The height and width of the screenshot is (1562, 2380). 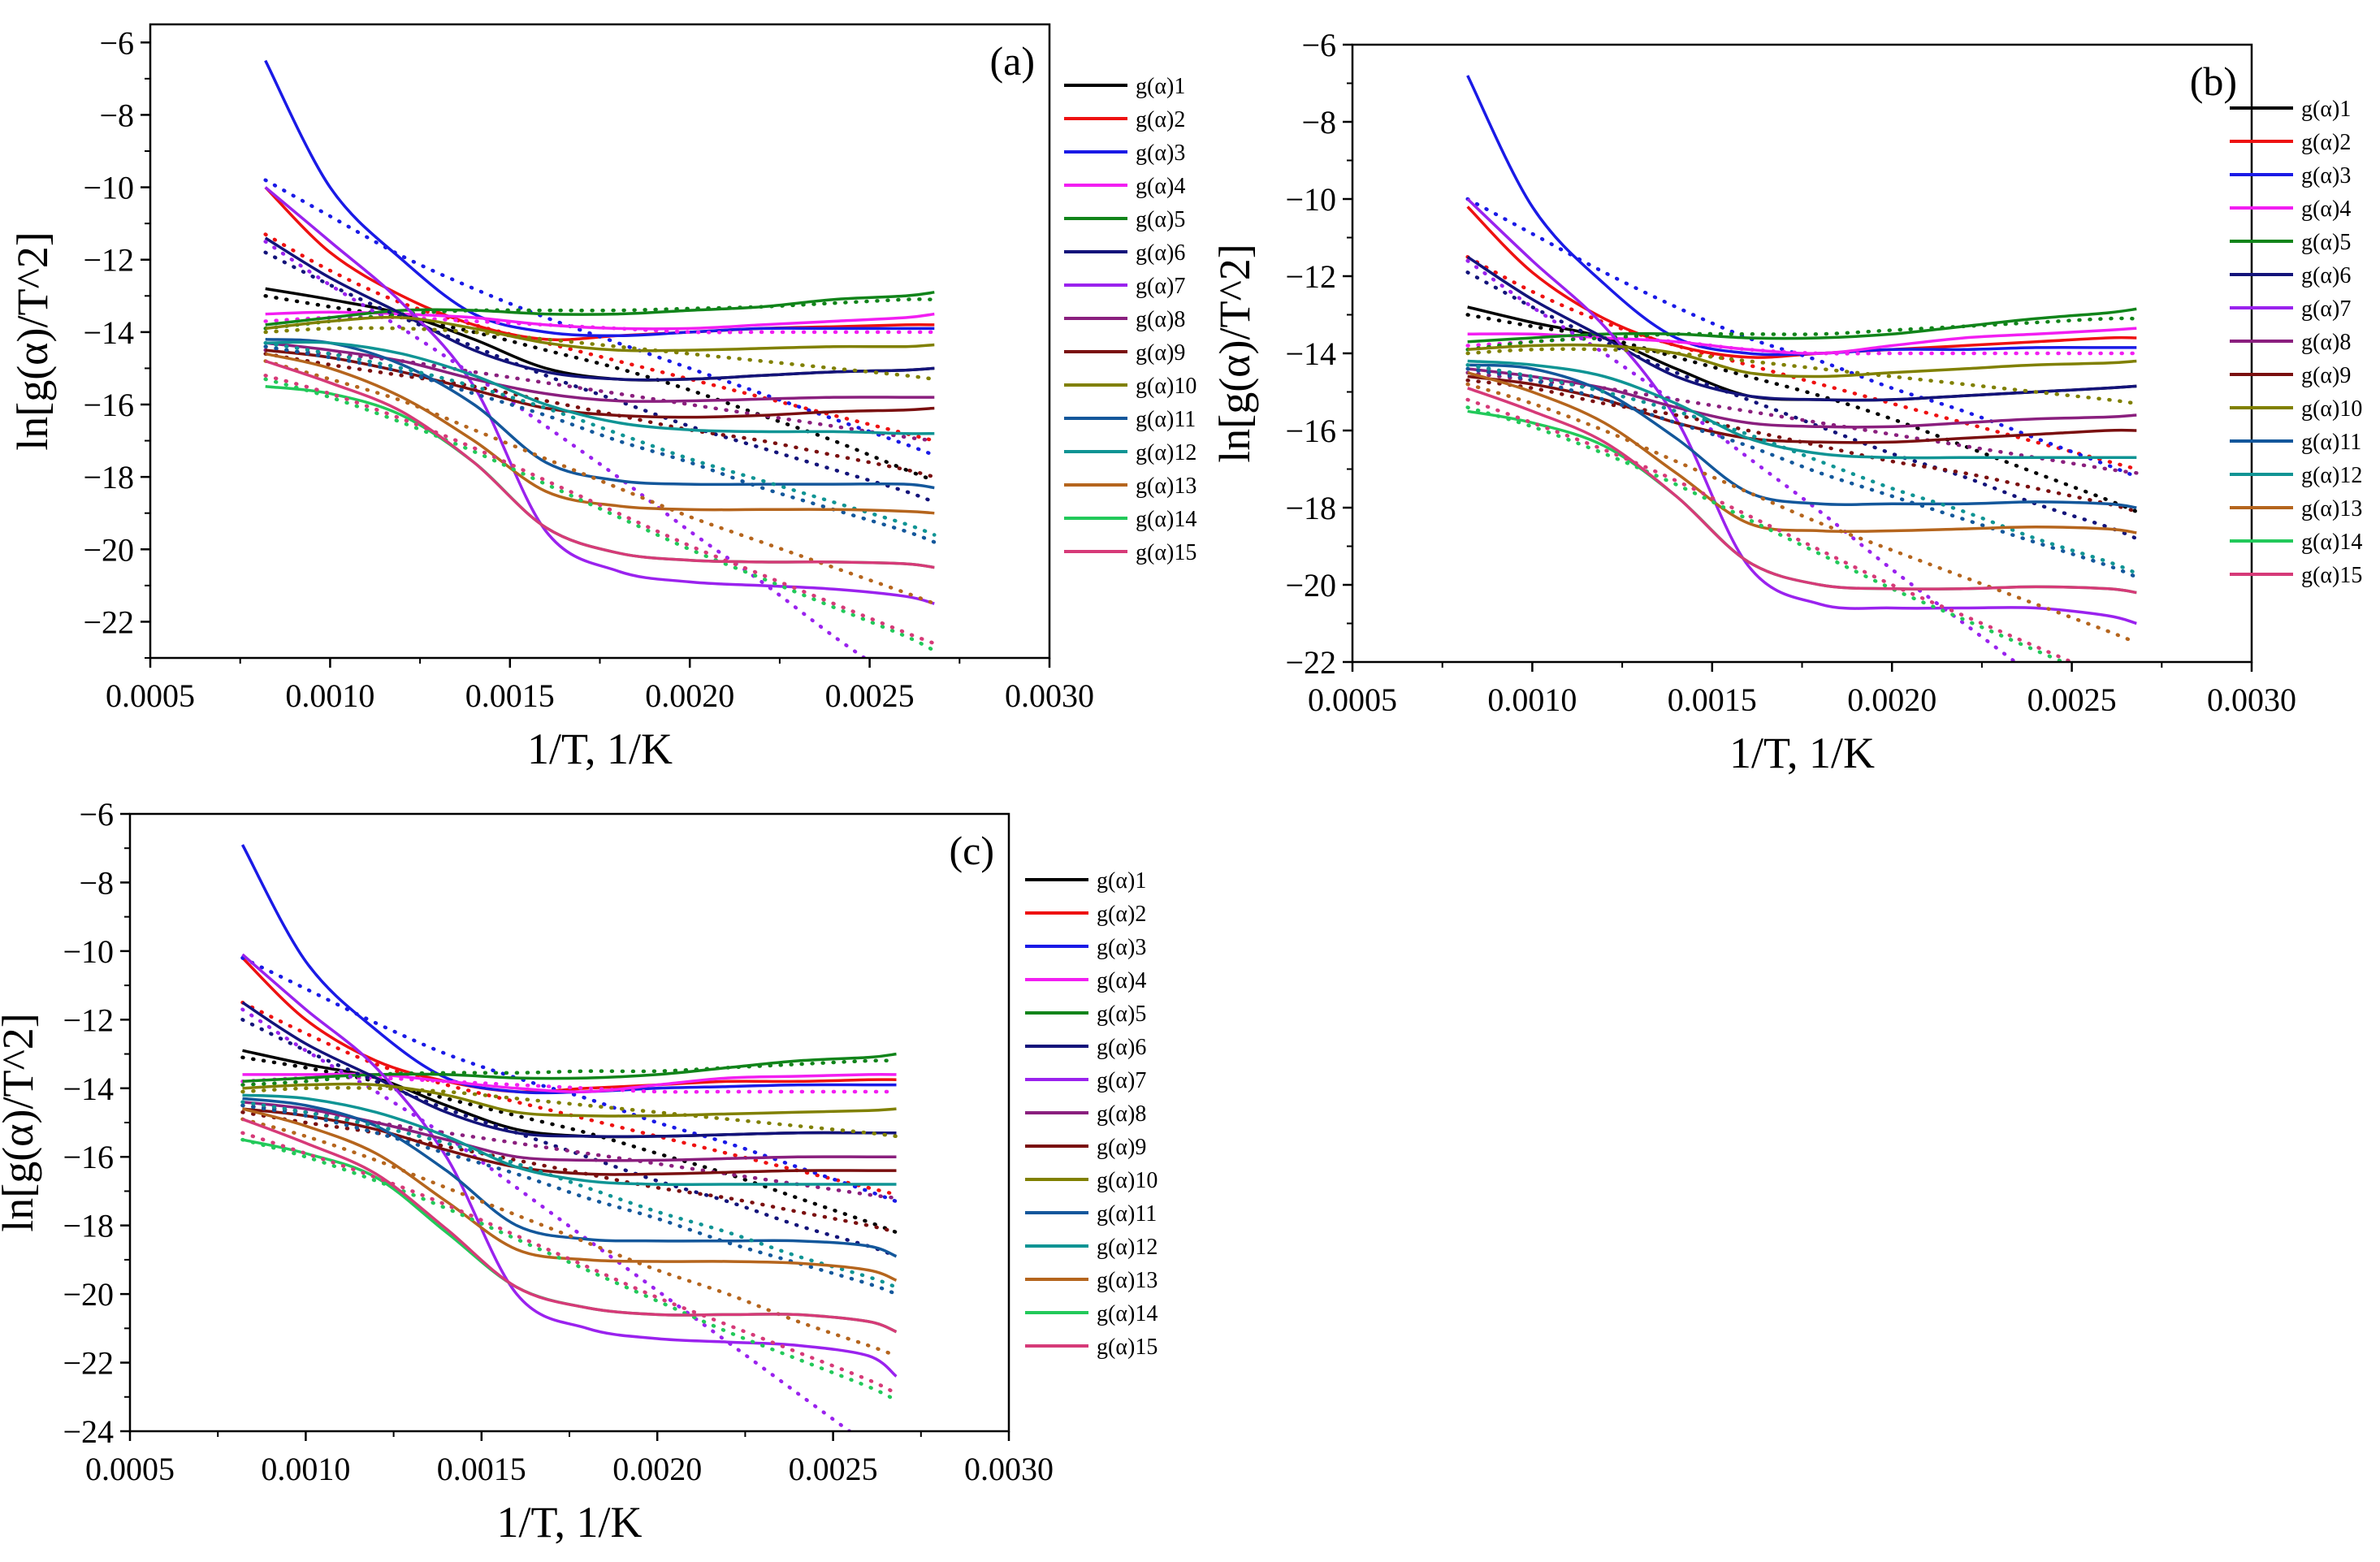 What do you see at coordinates (109, 477) in the screenshot?
I see `y-tick-label: −18` at bounding box center [109, 477].